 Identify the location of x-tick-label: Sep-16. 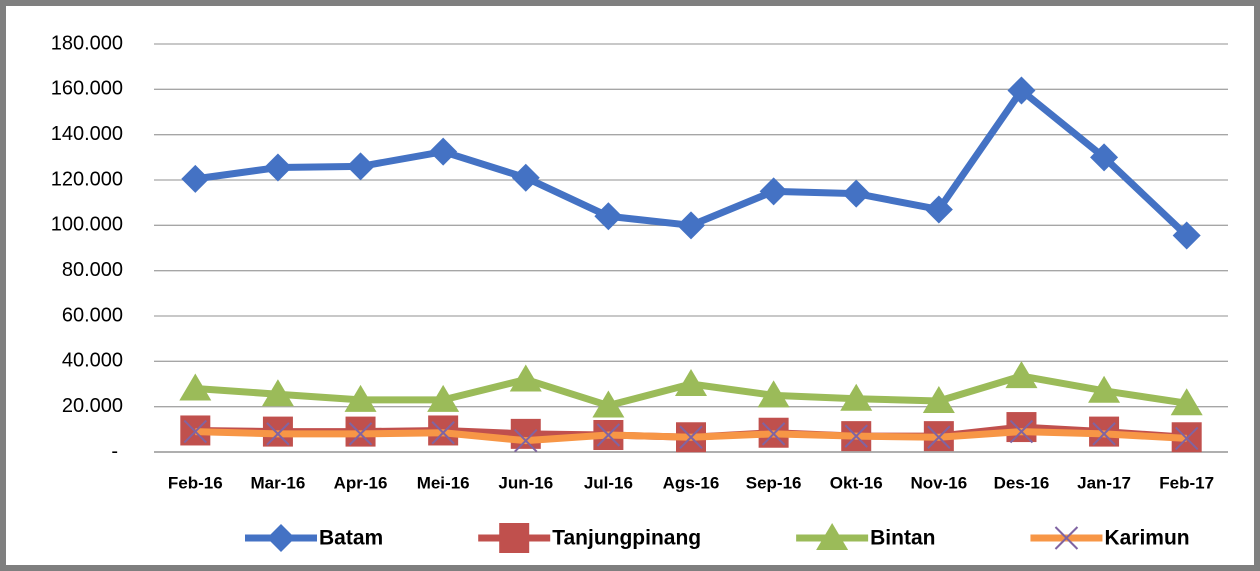
(774, 482).